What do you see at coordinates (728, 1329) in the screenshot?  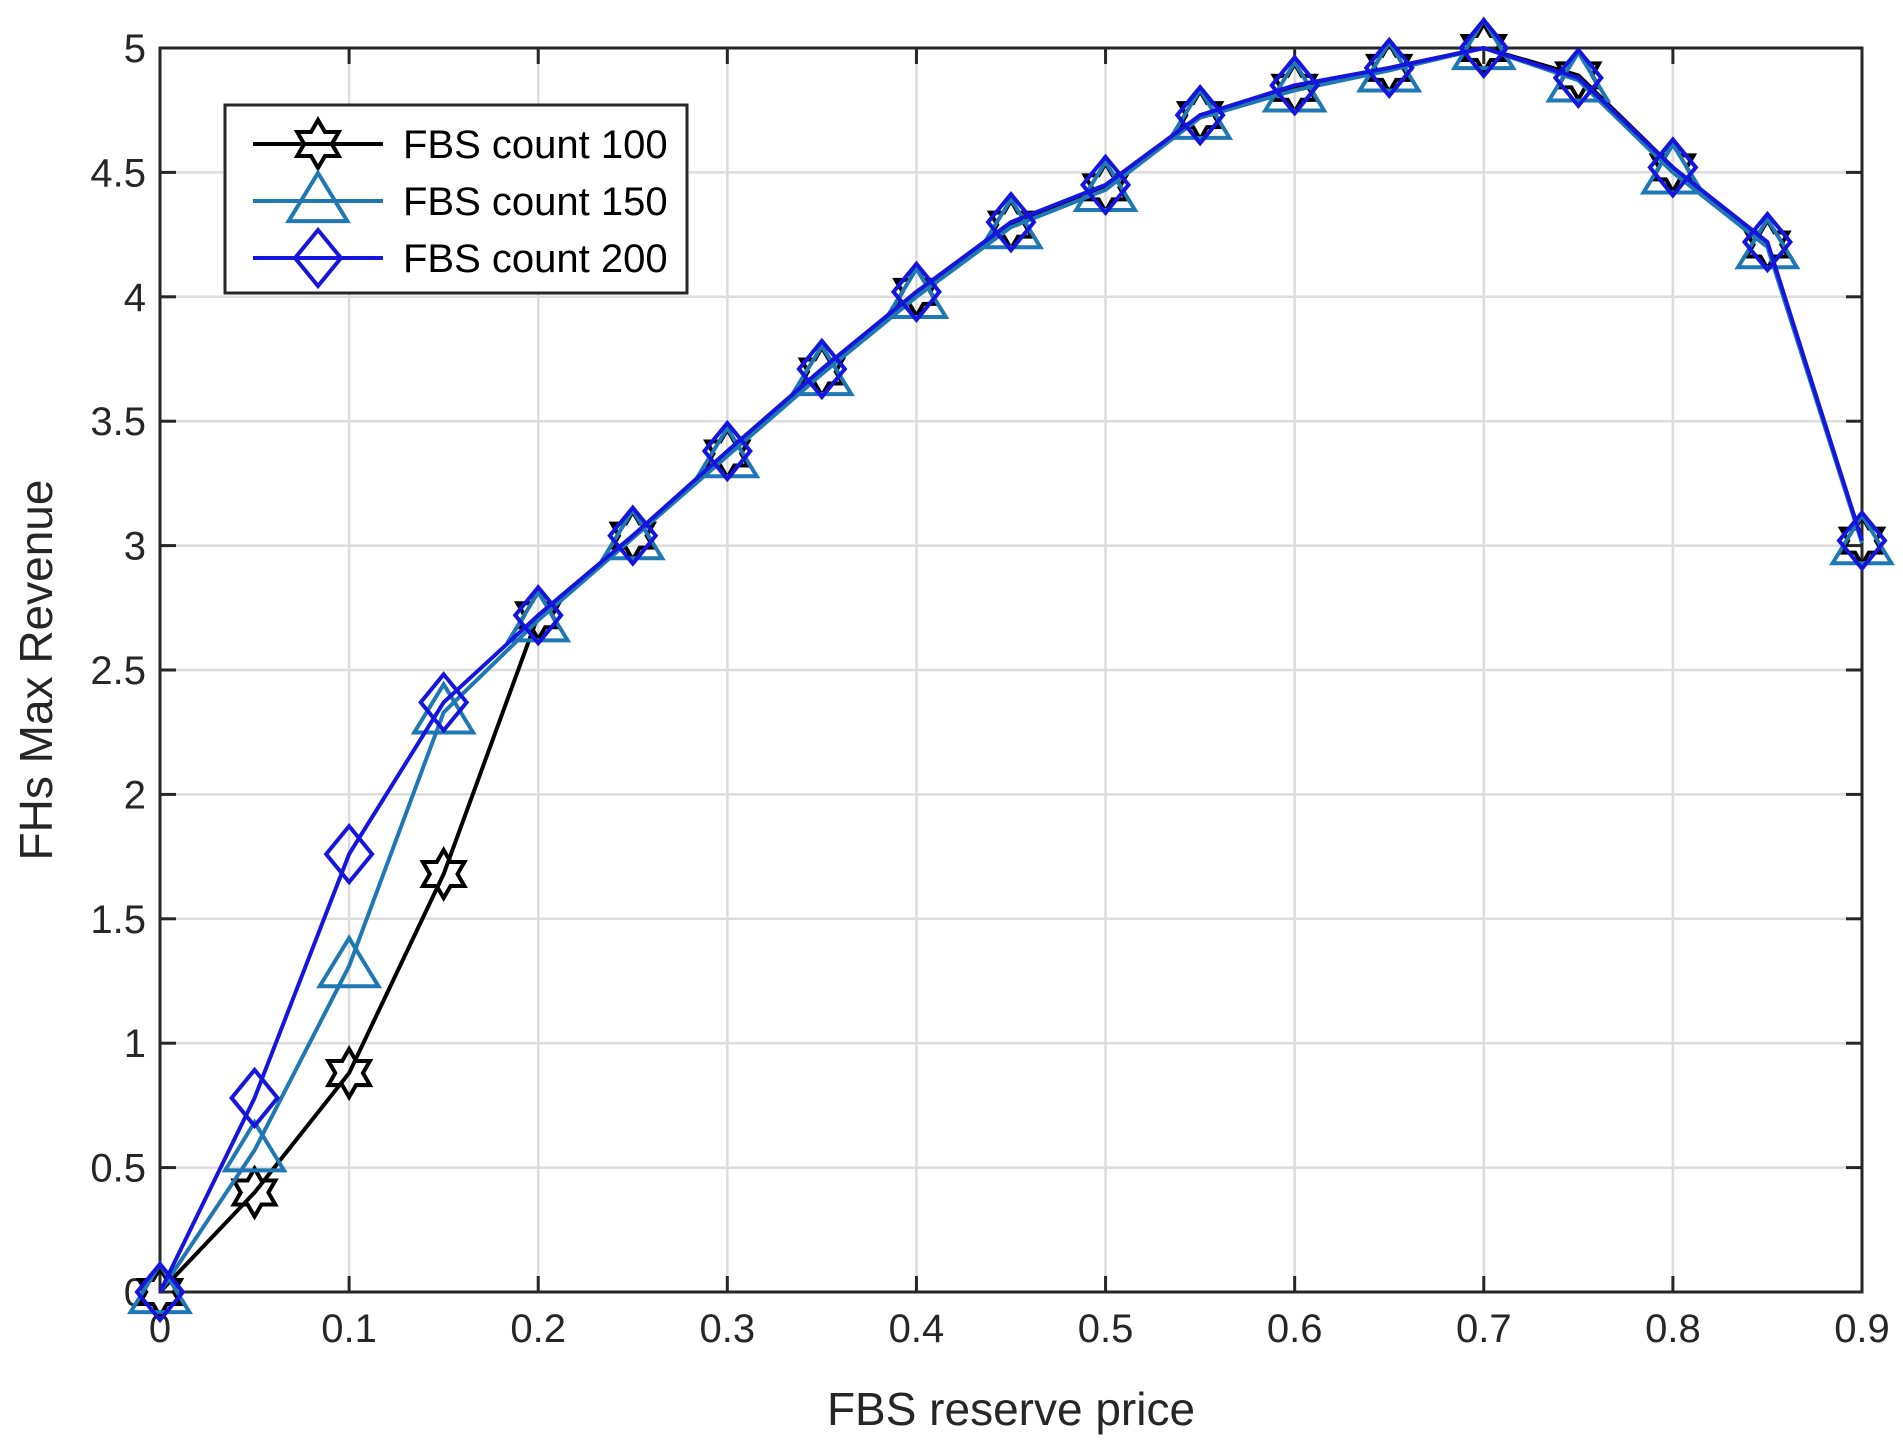 I see `x-tick-label: 0.3` at bounding box center [728, 1329].